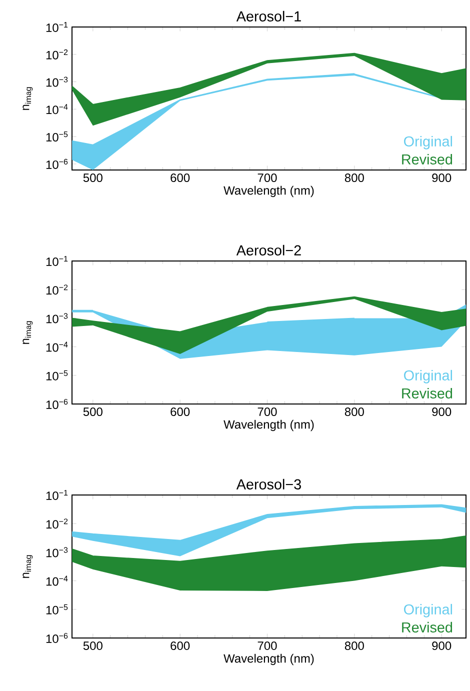  I want to click on chart-title: Aerosol−2, so click(268, 250).